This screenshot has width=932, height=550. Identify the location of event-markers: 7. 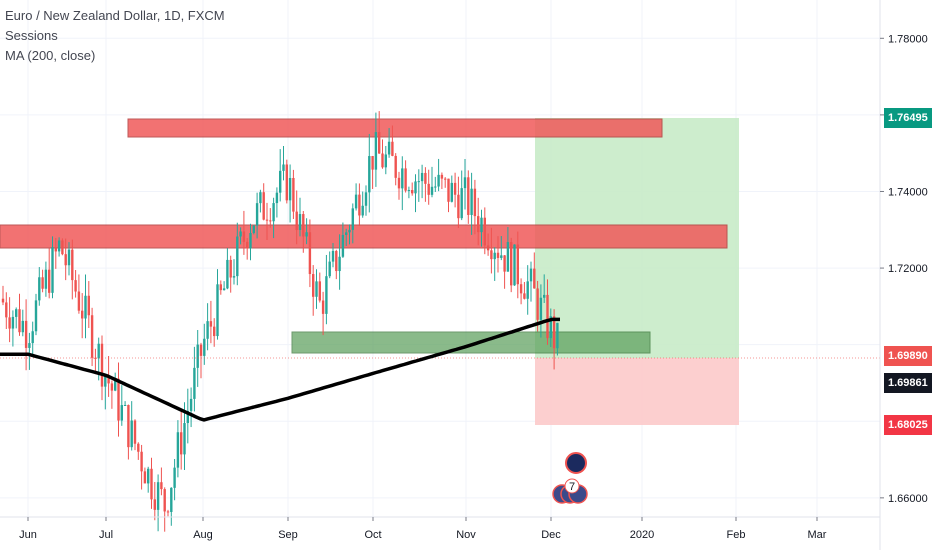
(570, 478).